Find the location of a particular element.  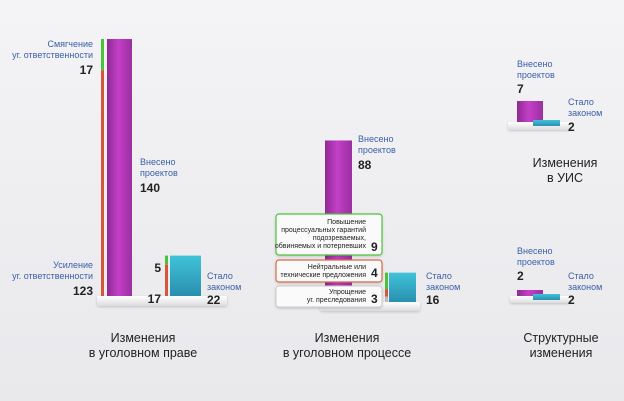

base-plate is located at coordinates (162, 301).